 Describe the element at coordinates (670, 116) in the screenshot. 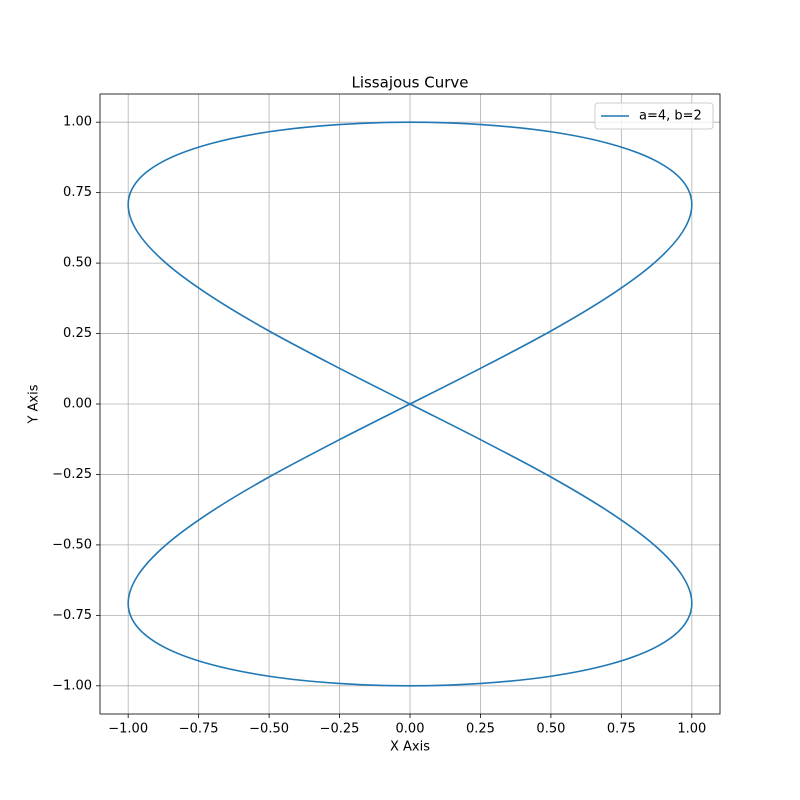

I see `legend-label: a=4, b=2` at that location.